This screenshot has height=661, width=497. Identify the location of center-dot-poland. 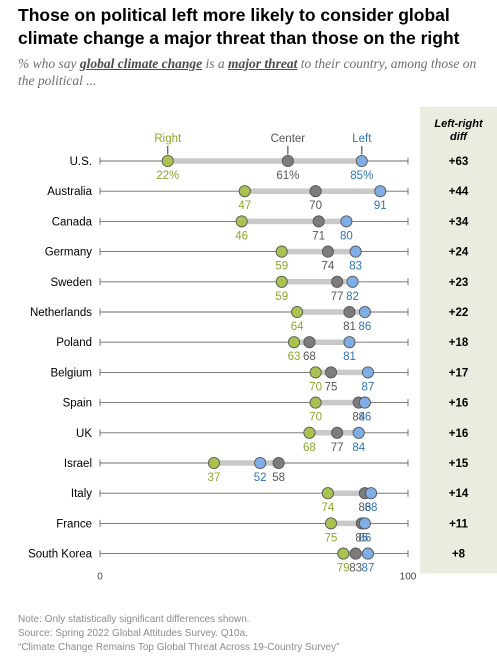
(309, 342).